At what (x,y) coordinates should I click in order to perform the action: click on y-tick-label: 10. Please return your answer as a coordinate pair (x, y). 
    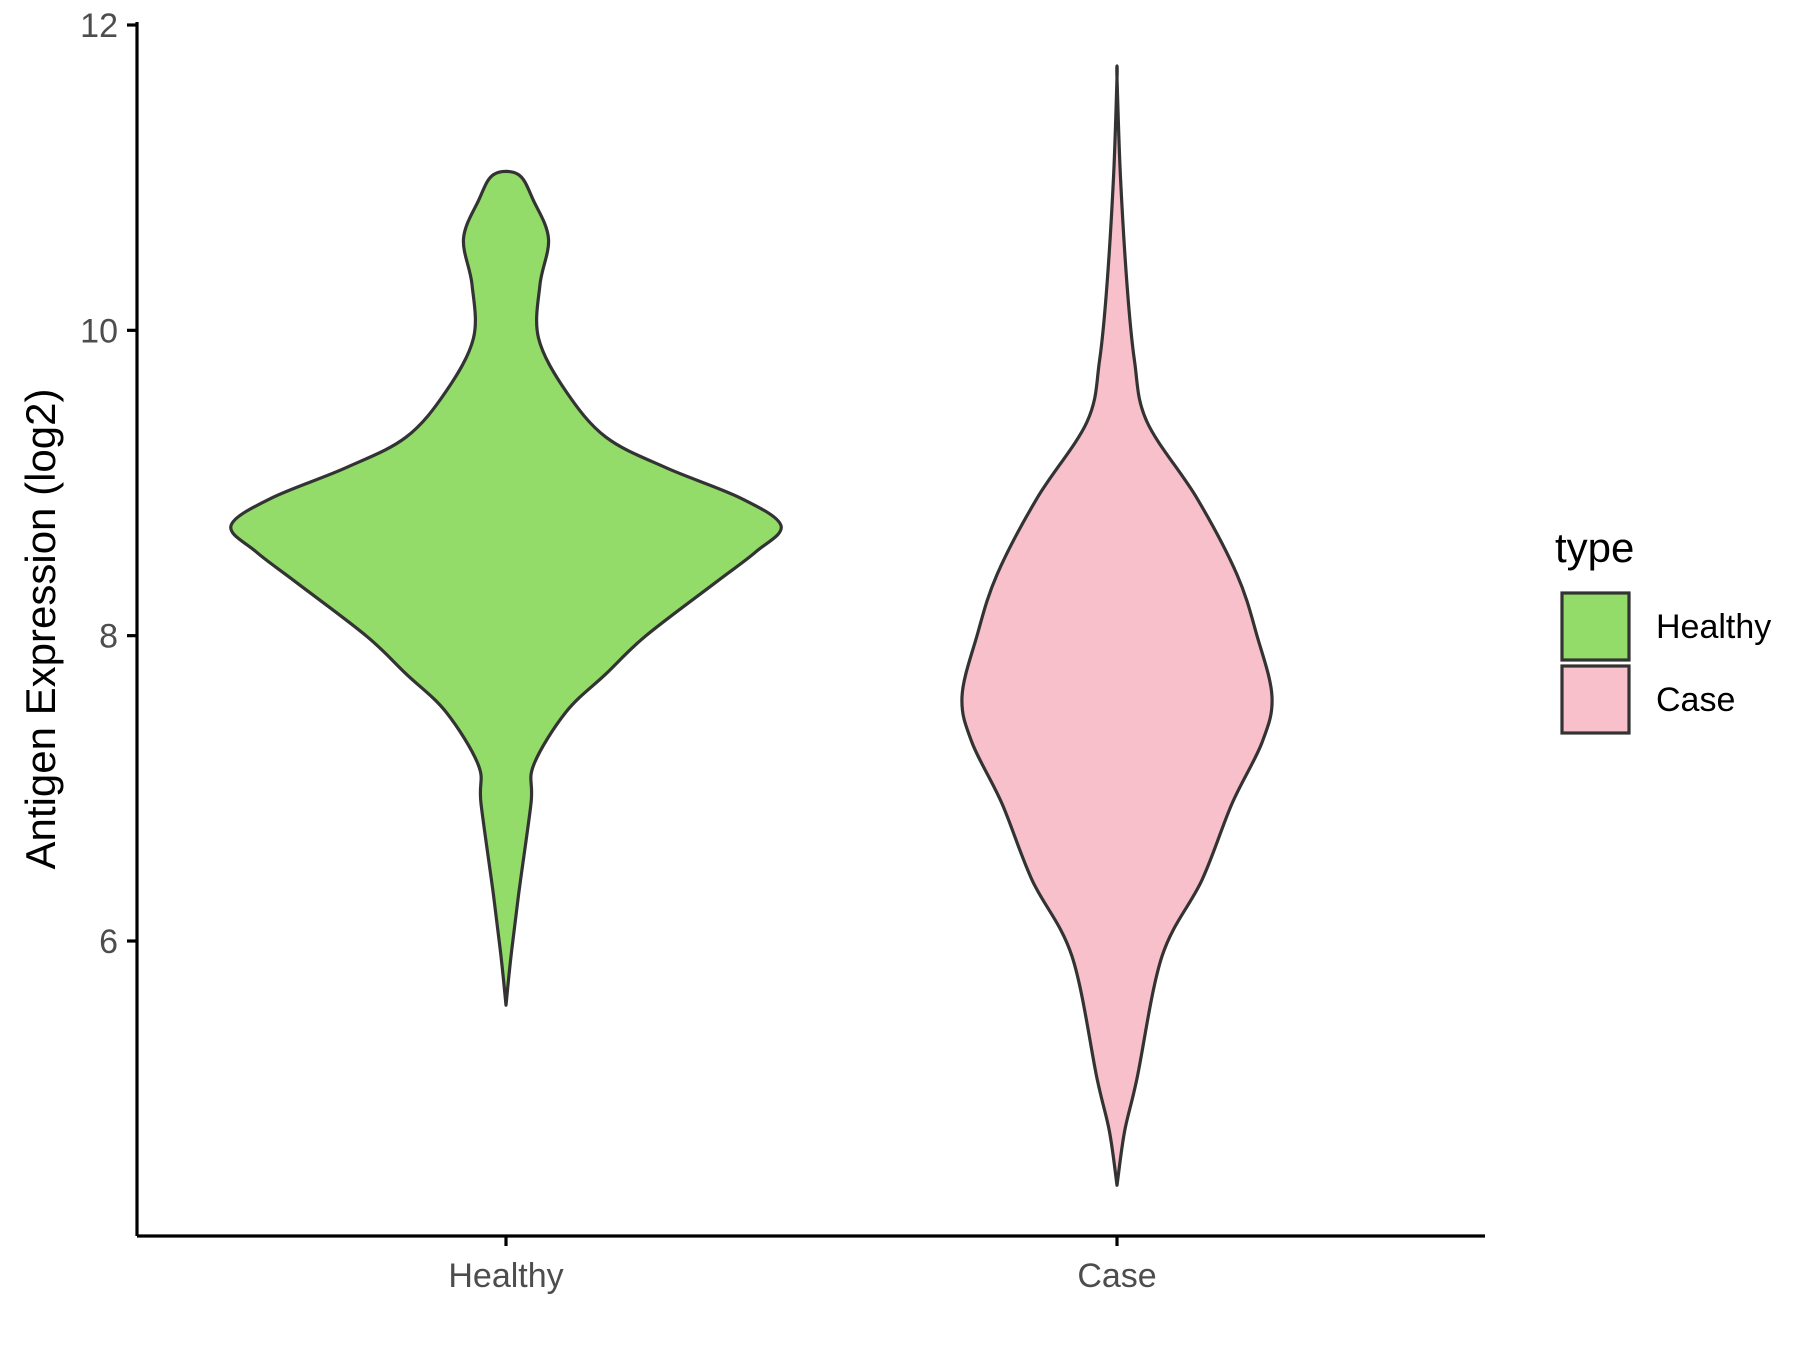
    Looking at the image, I should click on (99, 331).